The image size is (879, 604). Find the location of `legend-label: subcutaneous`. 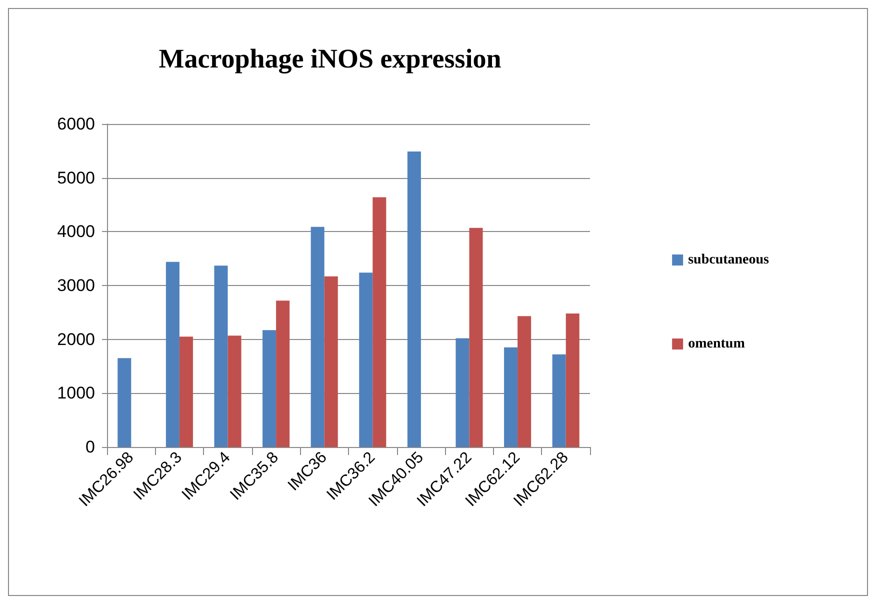

legend-label: subcutaneous is located at coordinates (729, 260).